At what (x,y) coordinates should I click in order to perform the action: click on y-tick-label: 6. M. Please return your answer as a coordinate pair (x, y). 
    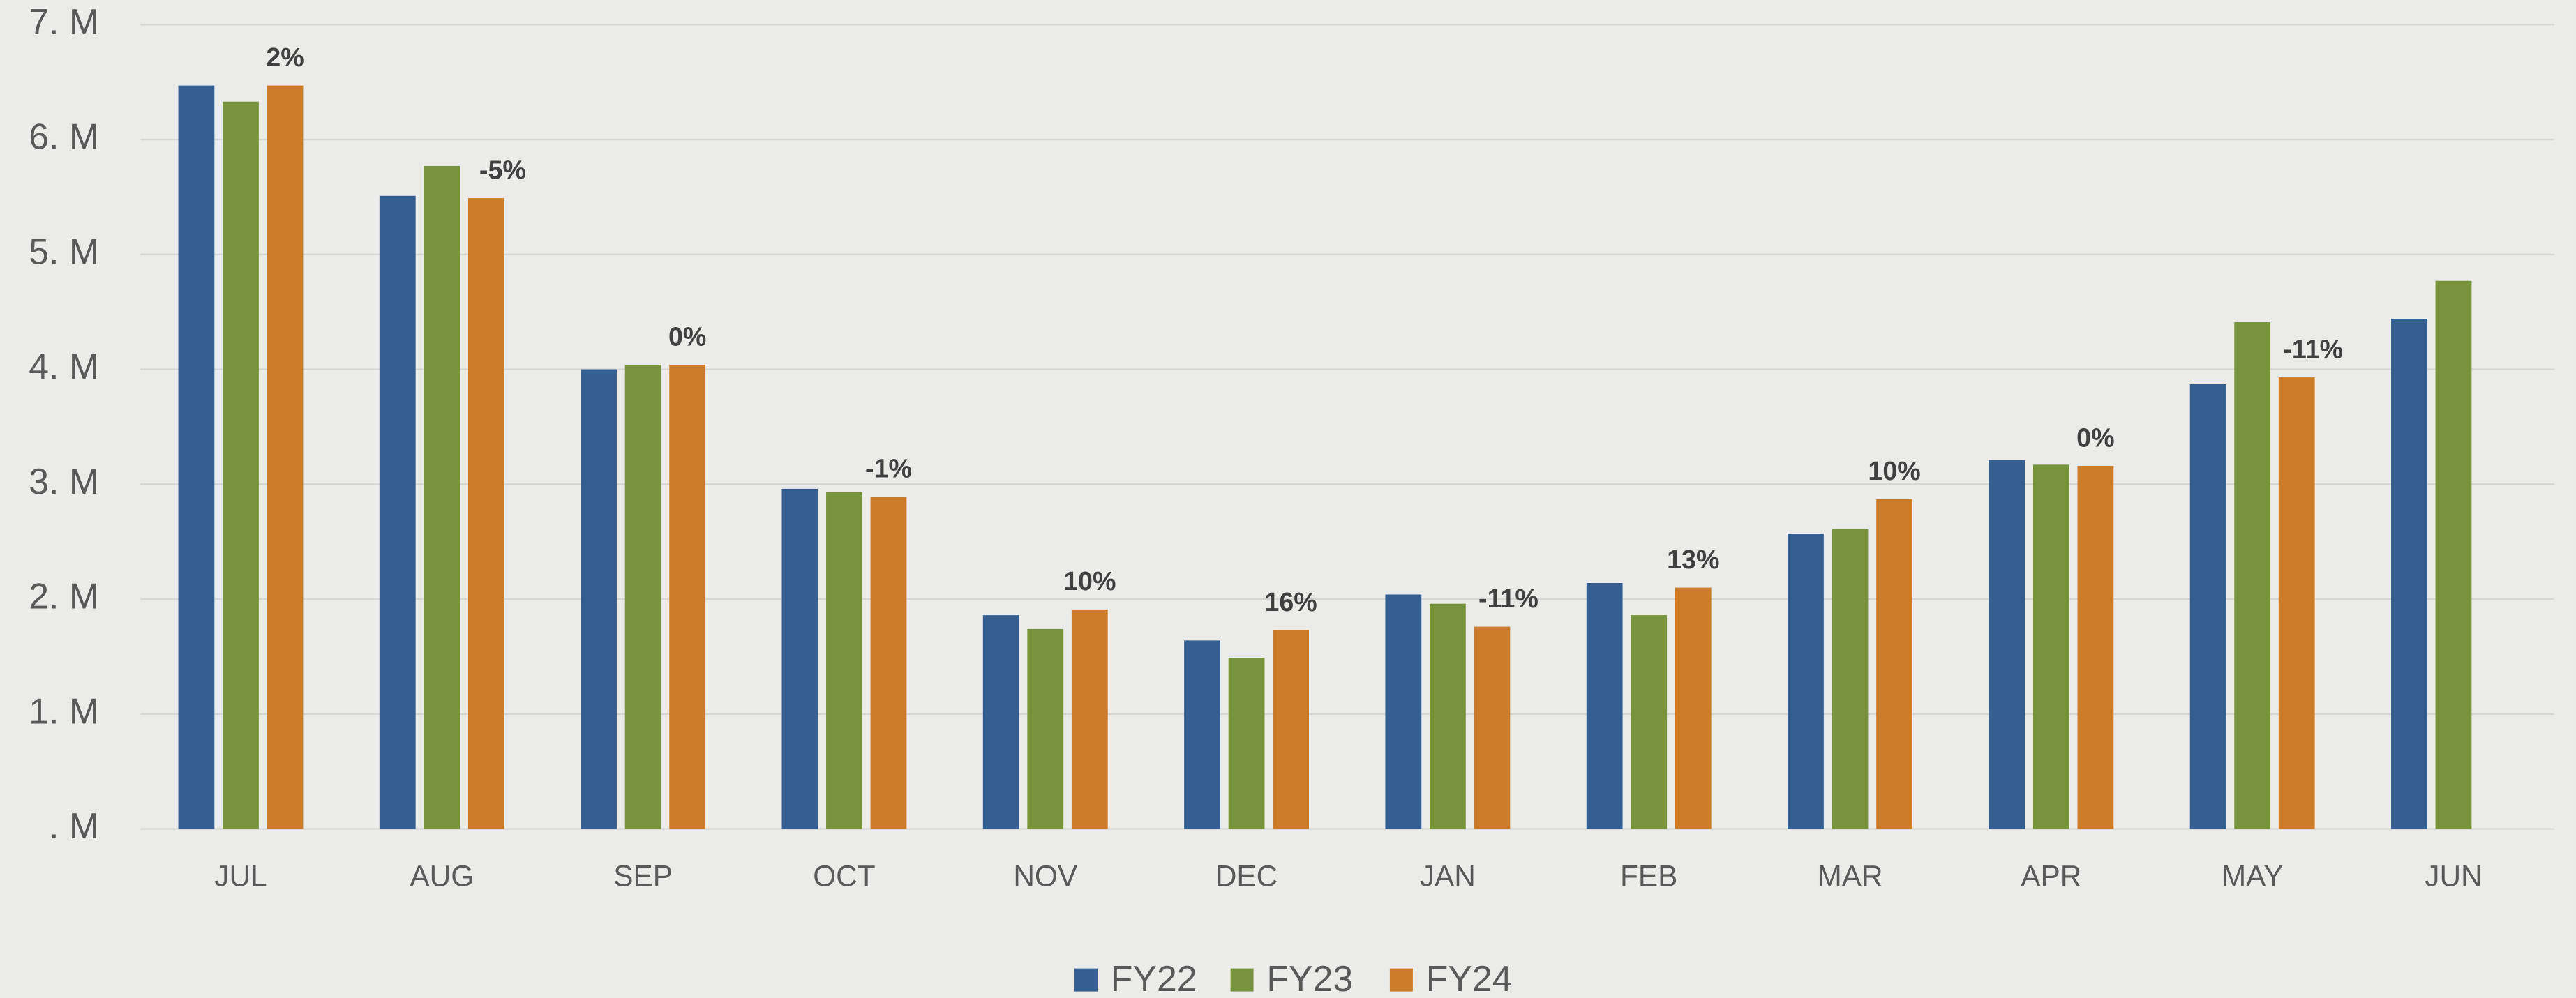
    Looking at the image, I should click on (64, 136).